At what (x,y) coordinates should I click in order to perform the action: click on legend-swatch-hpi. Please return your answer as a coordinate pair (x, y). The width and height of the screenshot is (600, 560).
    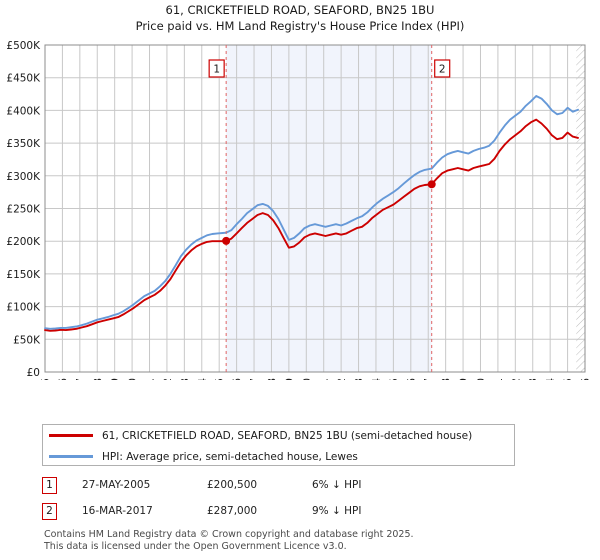
    Looking at the image, I should click on (71, 456).